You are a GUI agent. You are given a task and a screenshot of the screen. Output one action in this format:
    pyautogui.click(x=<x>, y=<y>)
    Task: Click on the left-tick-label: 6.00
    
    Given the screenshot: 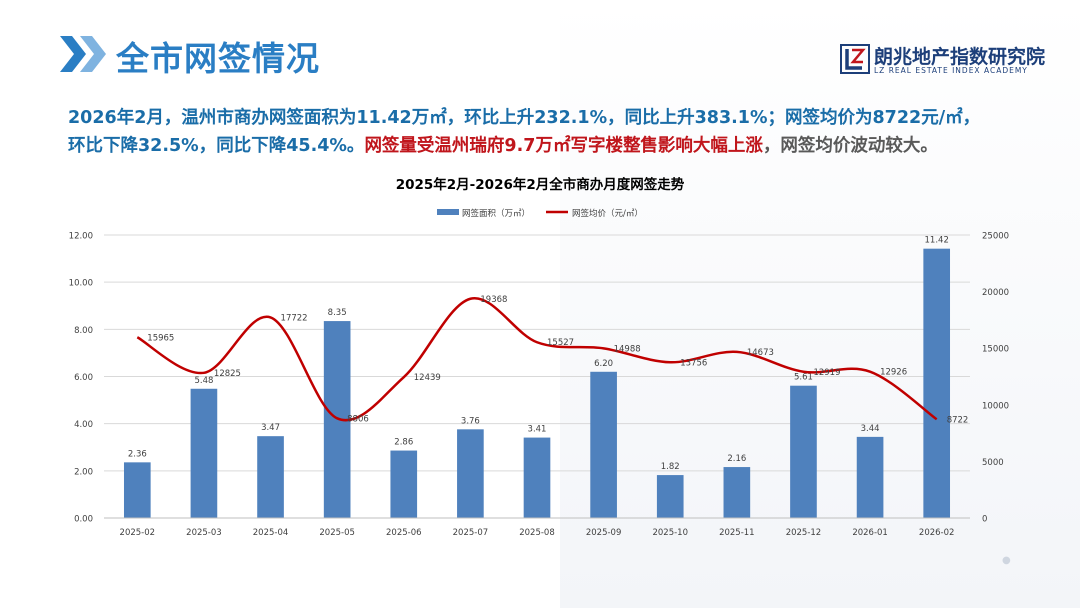 What is the action you would take?
    pyautogui.click(x=83, y=378)
    